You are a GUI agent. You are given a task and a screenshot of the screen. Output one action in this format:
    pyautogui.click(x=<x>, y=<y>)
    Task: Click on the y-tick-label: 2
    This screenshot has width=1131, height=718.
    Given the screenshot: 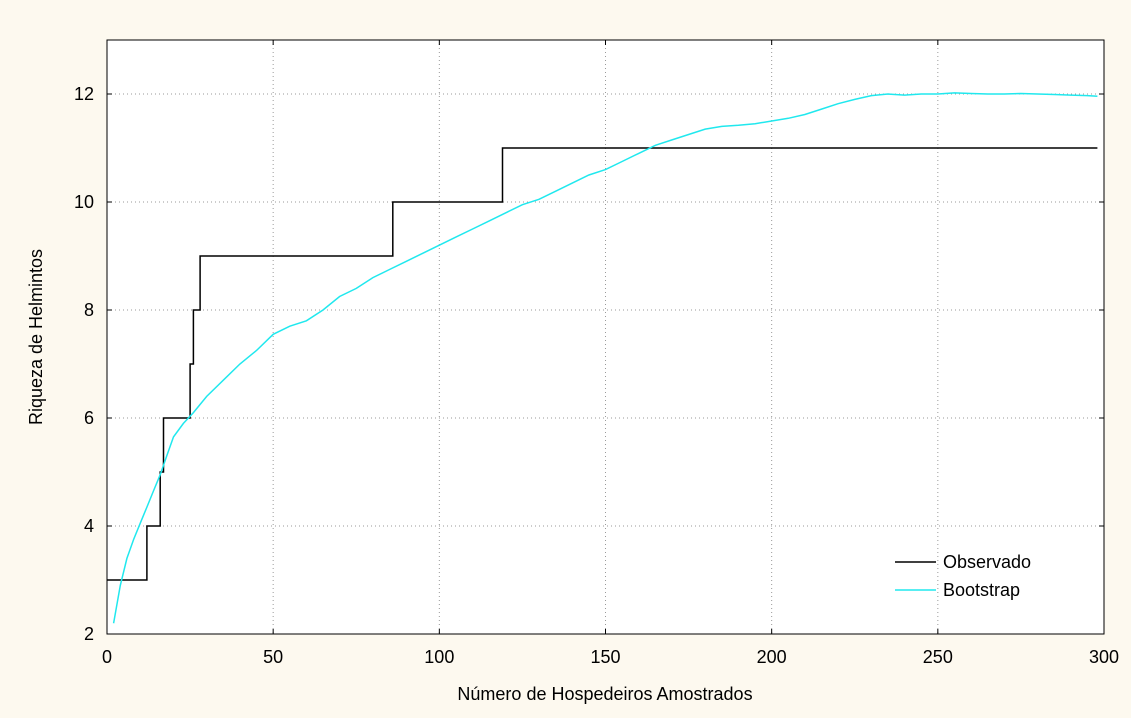 What is the action you would take?
    pyautogui.click(x=89, y=634)
    